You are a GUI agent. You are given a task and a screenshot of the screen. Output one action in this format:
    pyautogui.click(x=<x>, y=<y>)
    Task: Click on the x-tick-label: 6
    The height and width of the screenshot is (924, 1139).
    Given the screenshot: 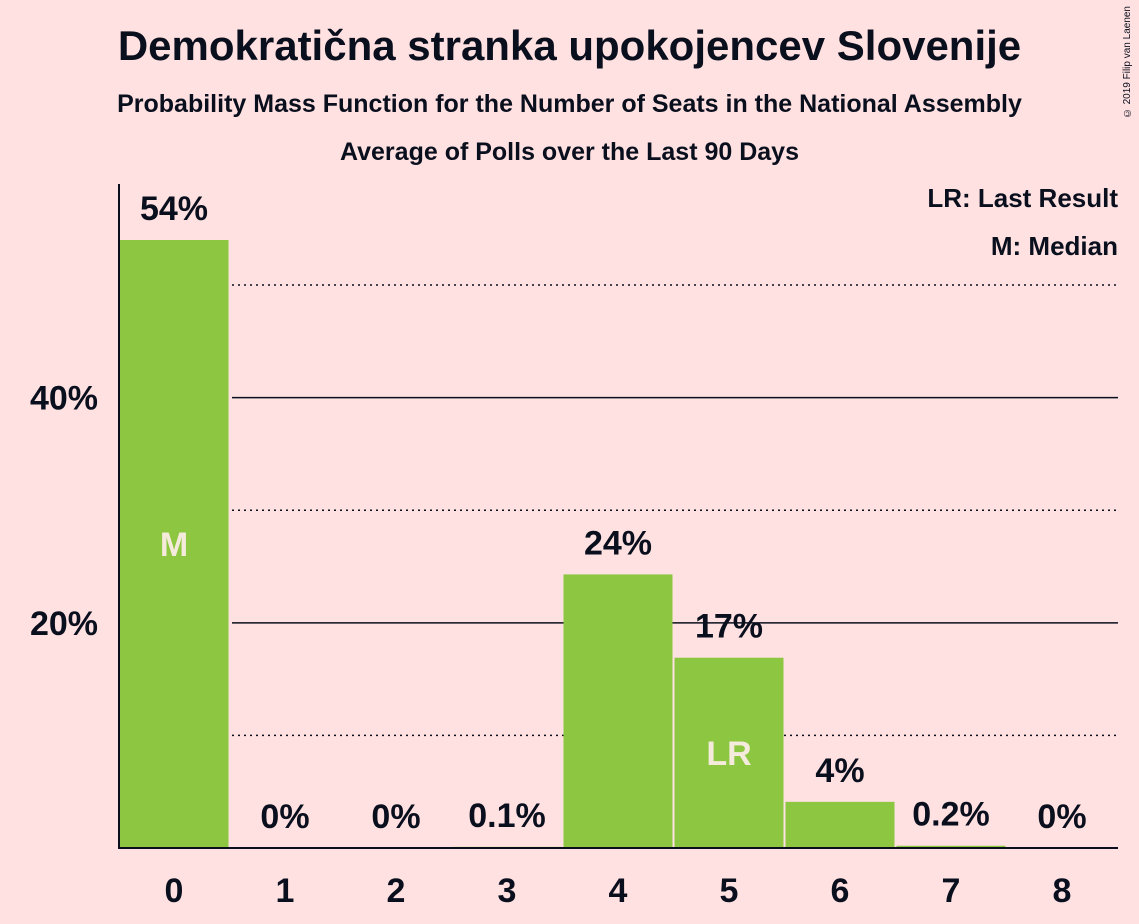 What is the action you would take?
    pyautogui.click(x=840, y=891)
    